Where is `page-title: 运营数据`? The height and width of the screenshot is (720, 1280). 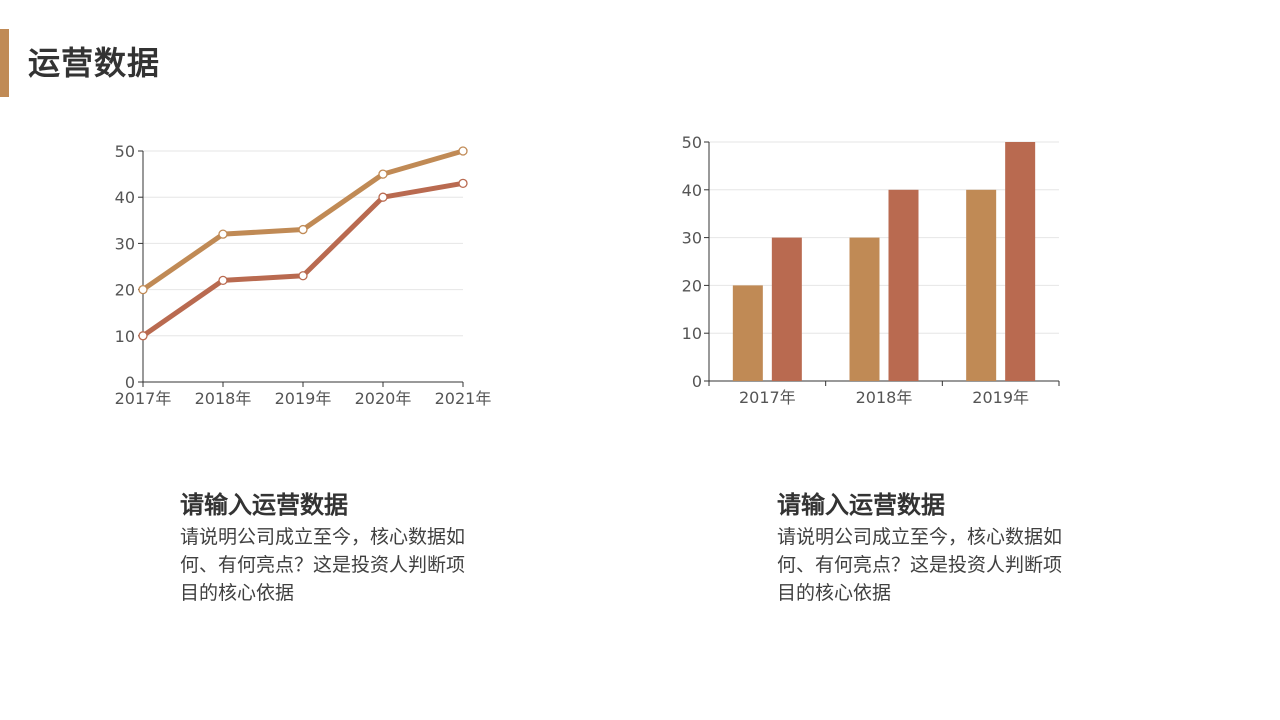
page-title: 运营数据 is located at coordinates (94, 63).